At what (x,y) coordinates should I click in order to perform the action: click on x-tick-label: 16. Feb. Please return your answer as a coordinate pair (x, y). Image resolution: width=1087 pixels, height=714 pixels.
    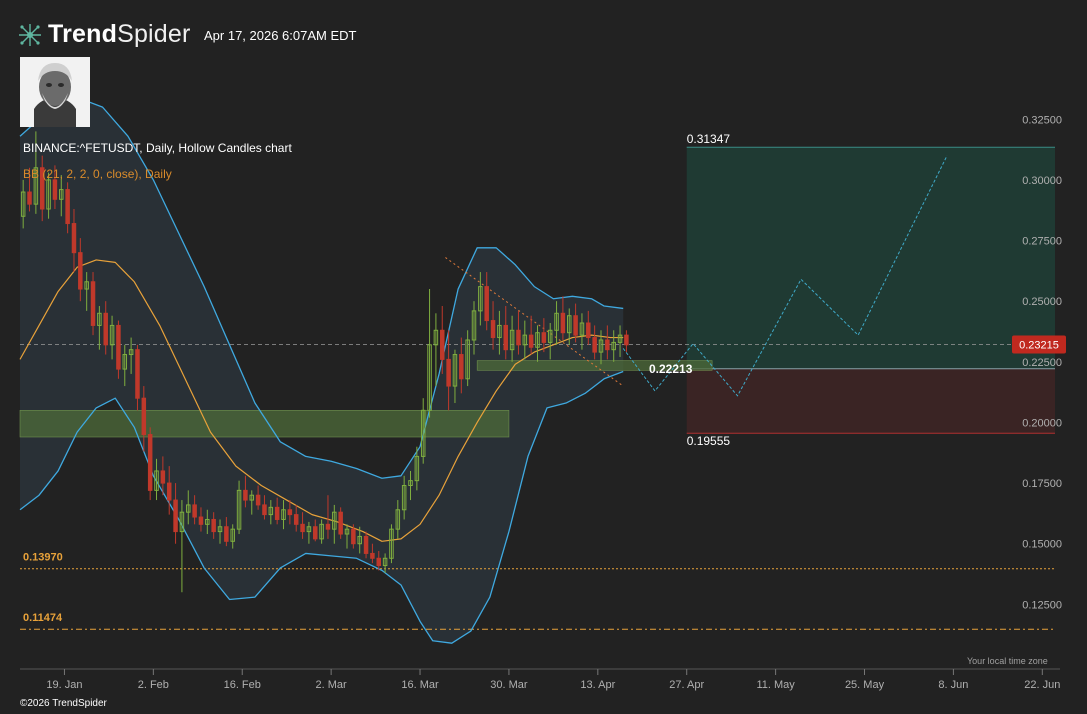
    Looking at the image, I should click on (242, 685).